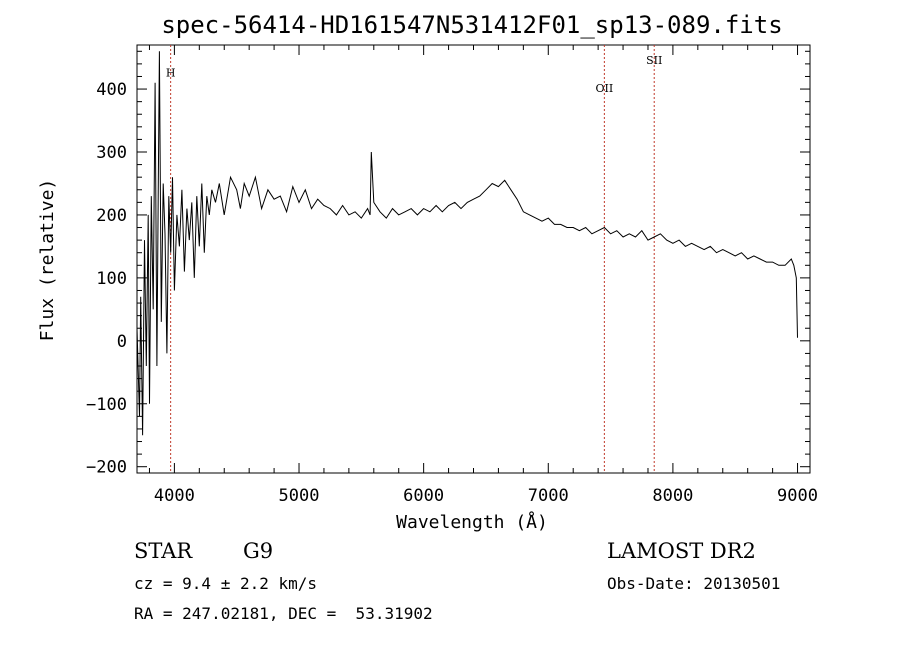 The height and width of the screenshot is (649, 900). I want to click on object-subclass: G9, so click(258, 551).